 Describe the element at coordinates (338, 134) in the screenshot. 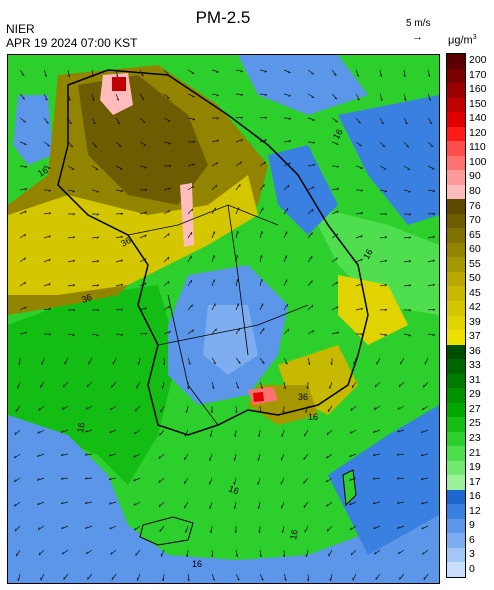

I see `contour-label: 16` at that location.